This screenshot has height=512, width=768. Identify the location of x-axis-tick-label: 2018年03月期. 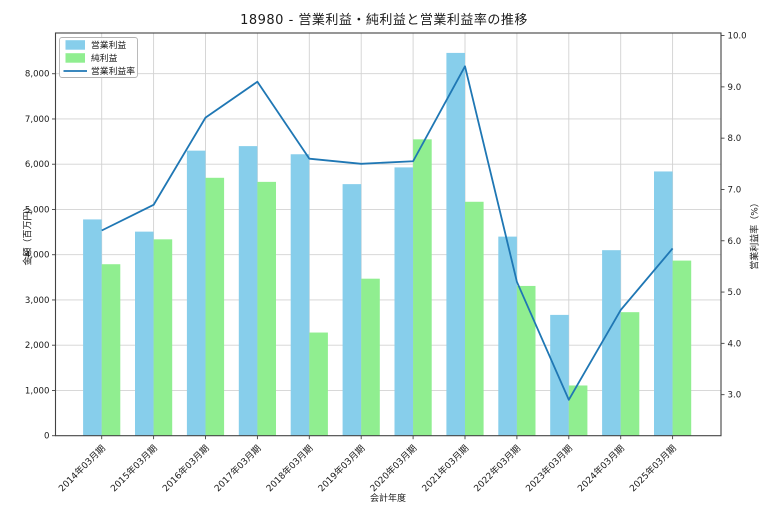
(290, 468).